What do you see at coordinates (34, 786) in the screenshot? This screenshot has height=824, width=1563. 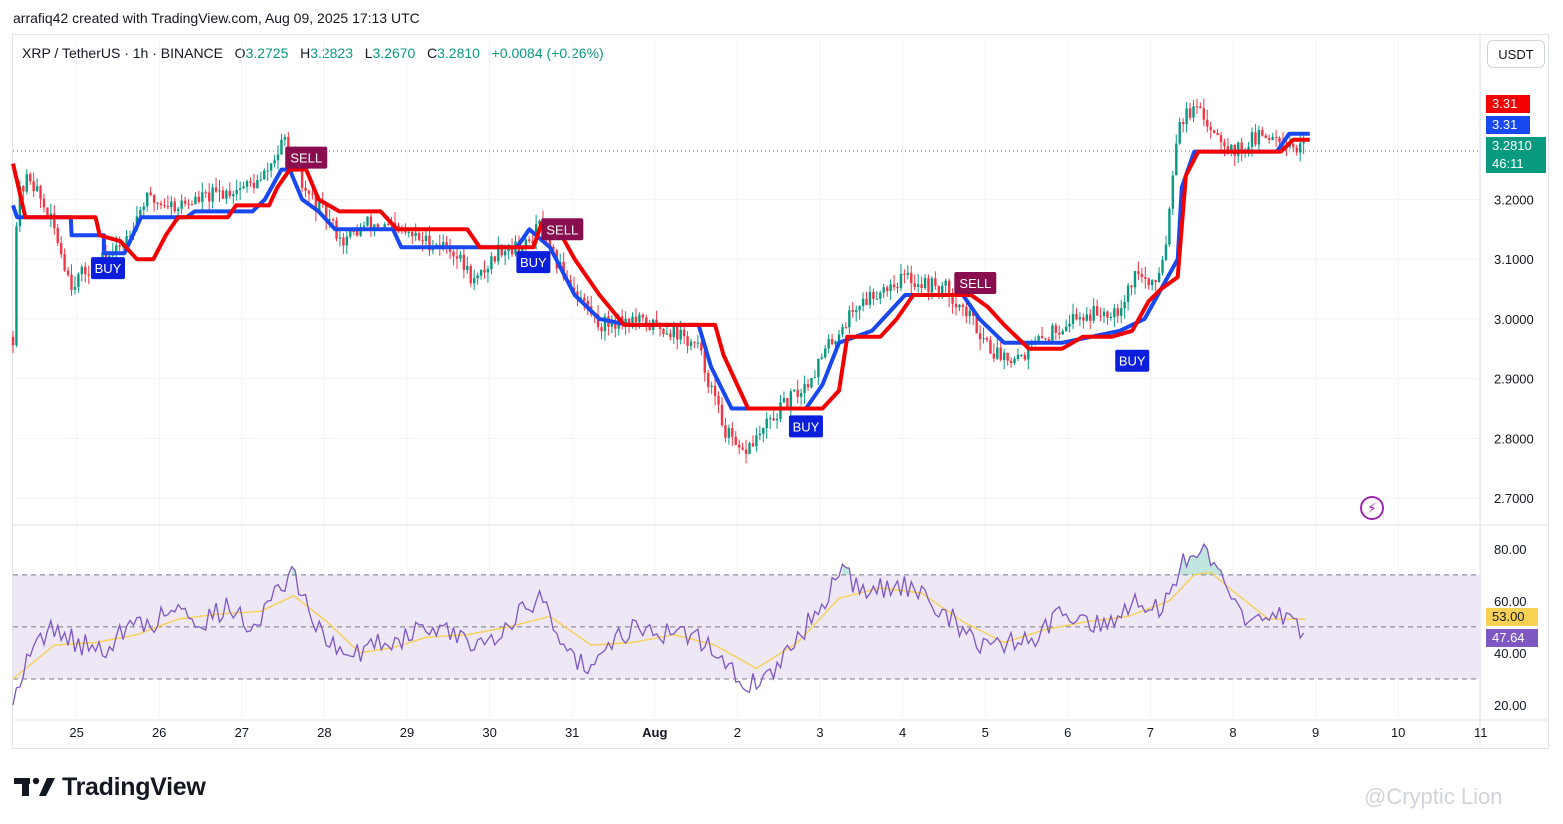 I see `tradingview-logo-icon` at bounding box center [34, 786].